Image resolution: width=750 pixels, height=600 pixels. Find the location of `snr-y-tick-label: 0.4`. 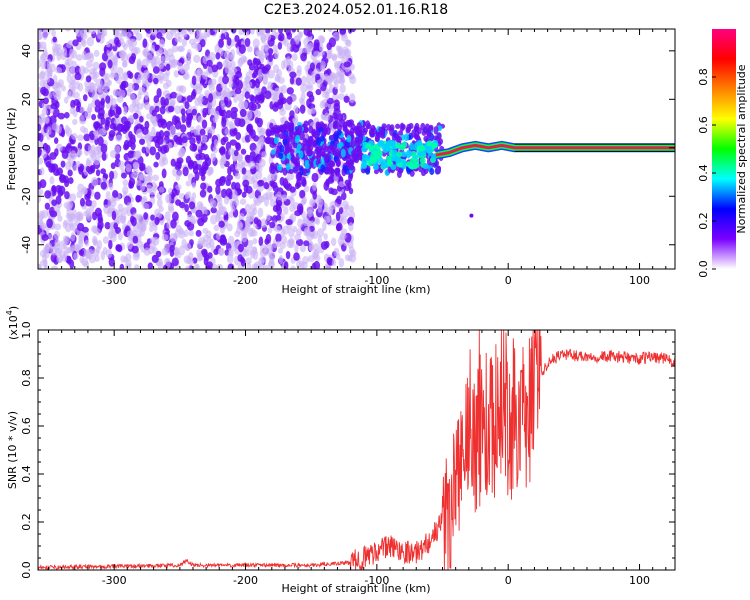

snr-y-tick-label: 0.4 is located at coordinates (26, 474).